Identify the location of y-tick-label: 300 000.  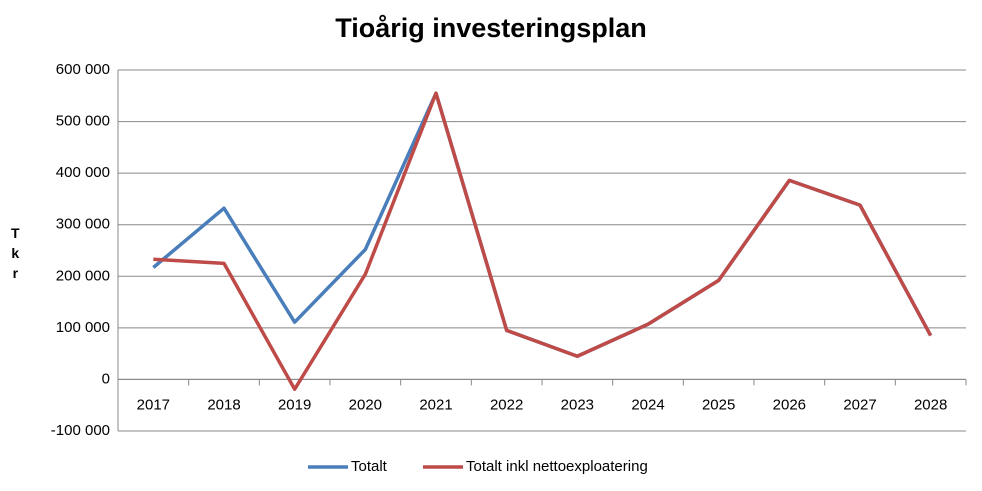
(83, 224).